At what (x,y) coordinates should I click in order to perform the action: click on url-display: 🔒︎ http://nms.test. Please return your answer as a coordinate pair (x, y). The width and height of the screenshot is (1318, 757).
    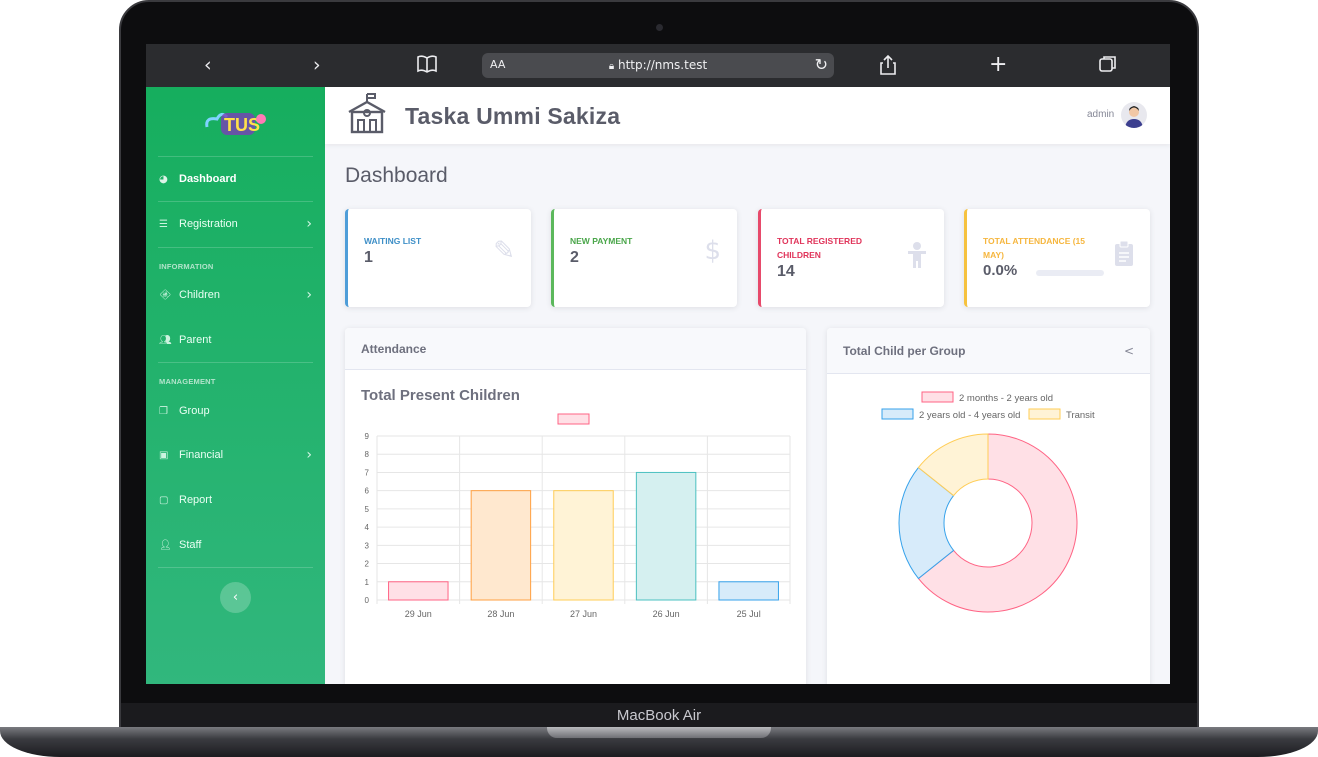
    Looking at the image, I should click on (658, 65).